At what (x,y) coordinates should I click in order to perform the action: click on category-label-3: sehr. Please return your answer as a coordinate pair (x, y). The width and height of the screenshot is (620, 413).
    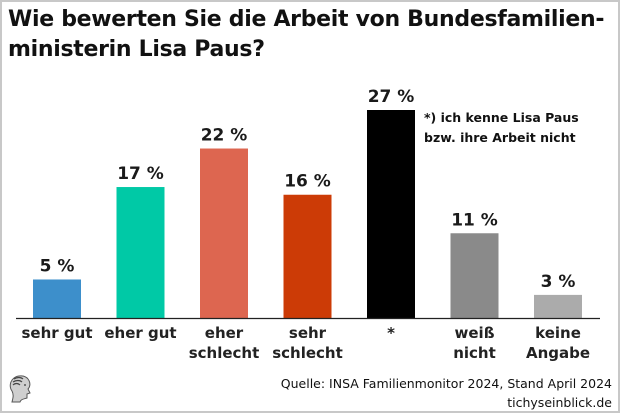
    Looking at the image, I should click on (308, 333).